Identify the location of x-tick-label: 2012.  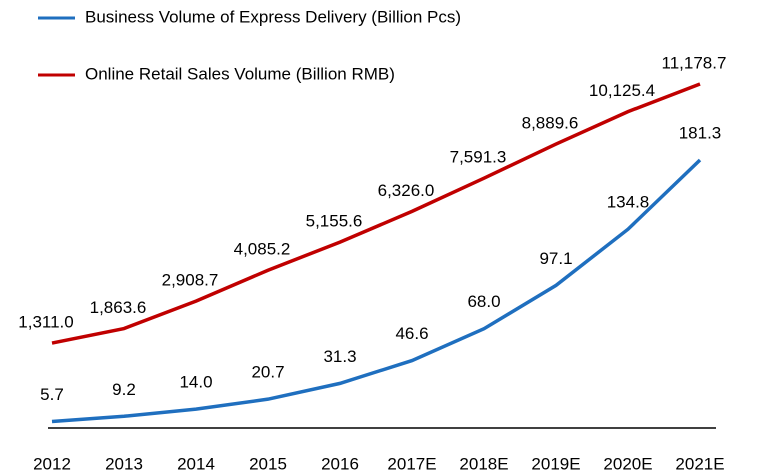
(52, 463).